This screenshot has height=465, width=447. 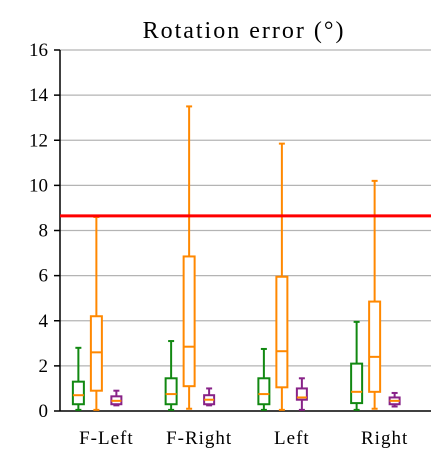 What do you see at coordinates (44, 276) in the screenshot?
I see `y-tick-label: 6` at bounding box center [44, 276].